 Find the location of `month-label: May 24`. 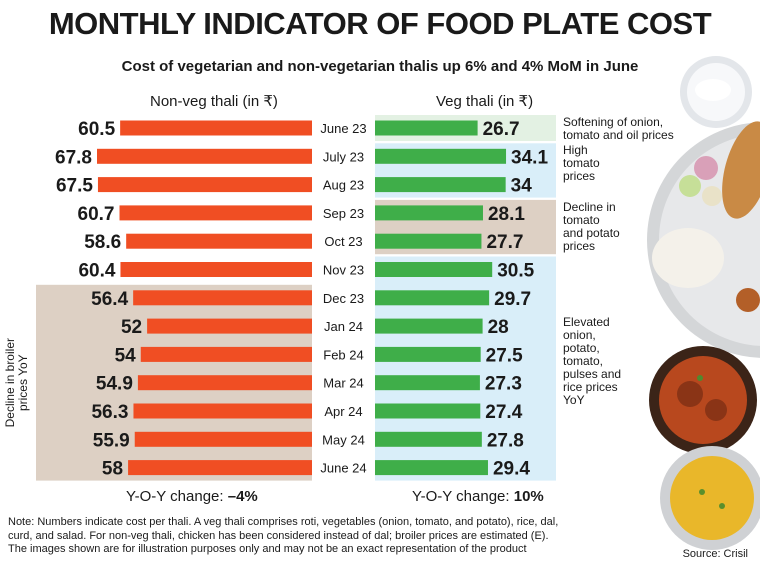

month-label: May 24 is located at coordinates (343, 439).